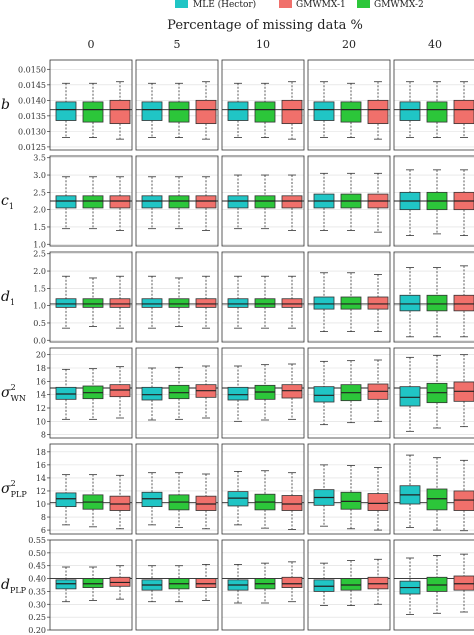 The width and height of the screenshot is (474, 635). What do you see at coordinates (41, 355) in the screenshot?
I see `y-tick-label: 20` at bounding box center [41, 355].